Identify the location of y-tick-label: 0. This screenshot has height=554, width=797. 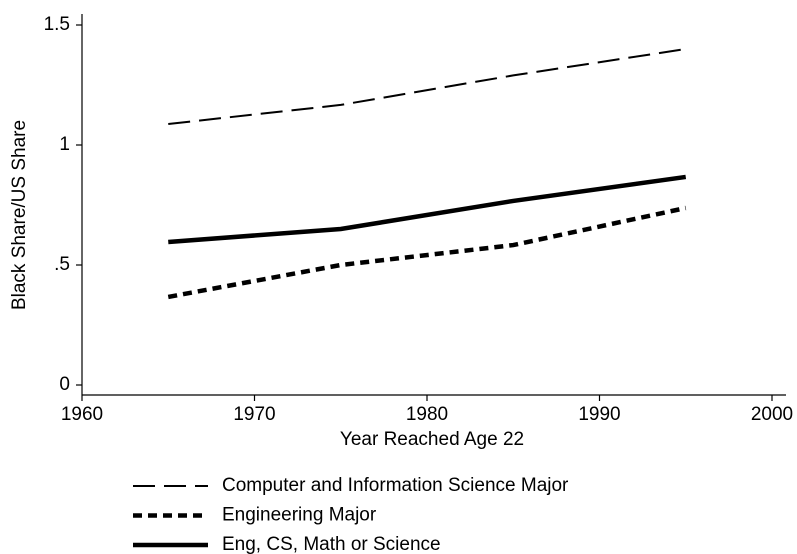
(64, 384).